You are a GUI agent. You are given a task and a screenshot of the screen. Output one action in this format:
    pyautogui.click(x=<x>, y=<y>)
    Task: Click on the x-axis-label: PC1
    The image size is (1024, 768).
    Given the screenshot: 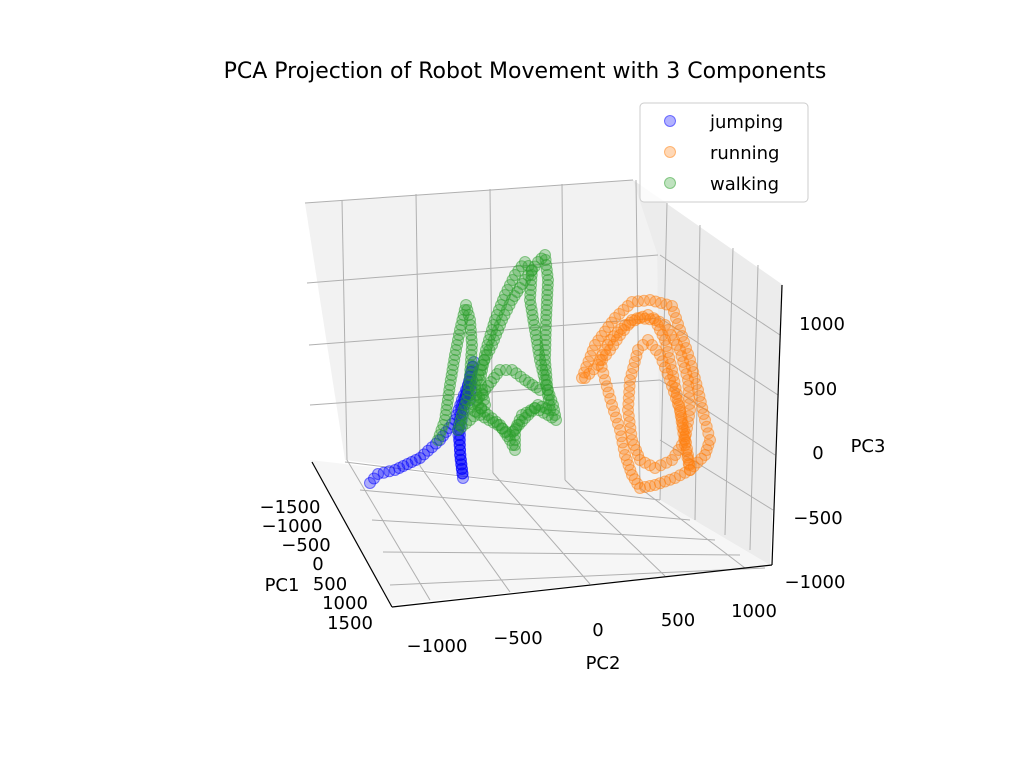 What is the action you would take?
    pyautogui.click(x=282, y=585)
    